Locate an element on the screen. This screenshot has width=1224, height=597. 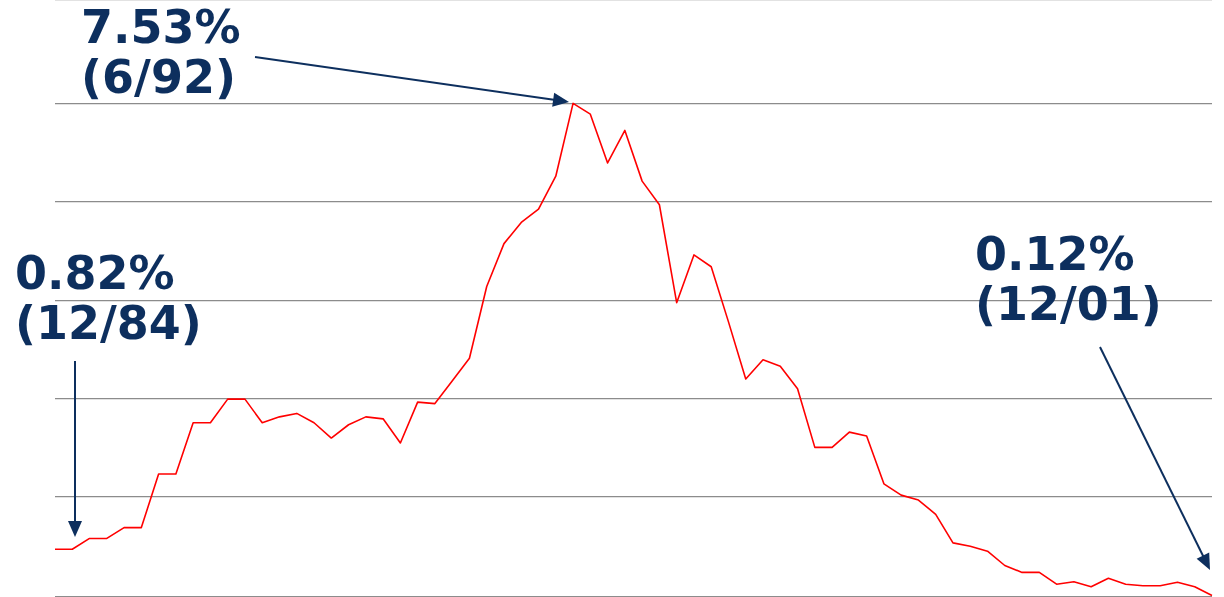
annotation: 0.12% (12/01) is located at coordinates (1068, 279).